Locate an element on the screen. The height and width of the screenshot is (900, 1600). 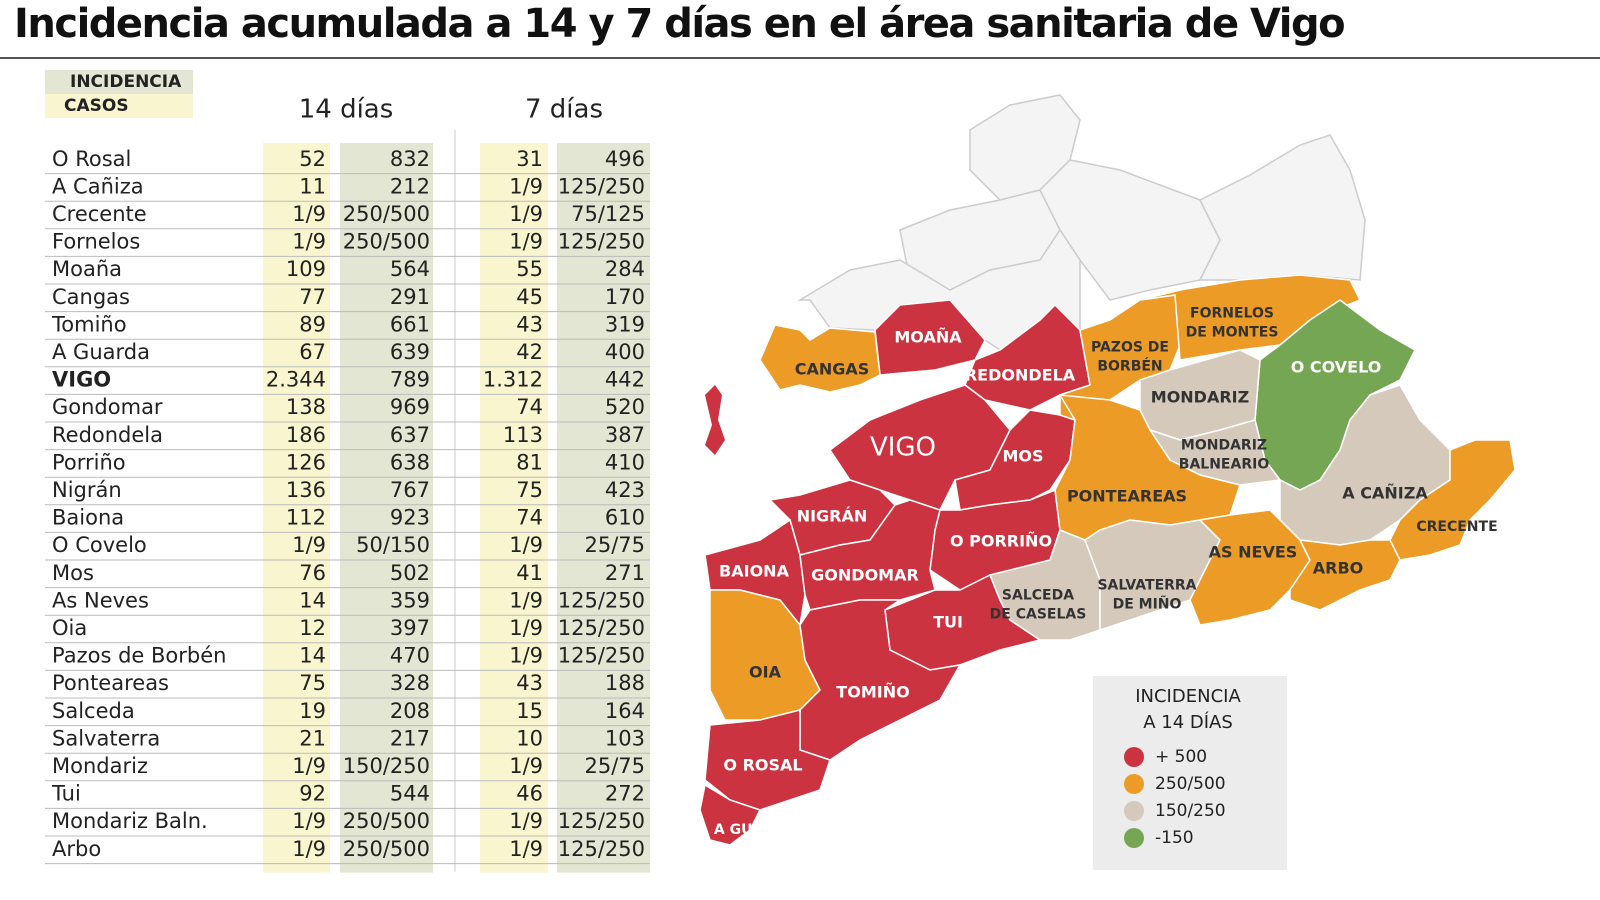
row-name: Oia is located at coordinates (69, 628).